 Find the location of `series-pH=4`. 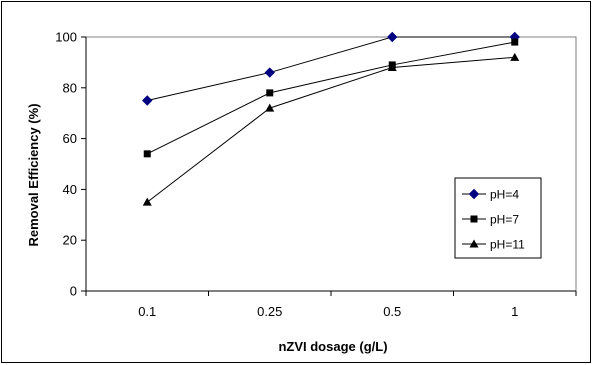

series-pH=4 is located at coordinates (331, 68).